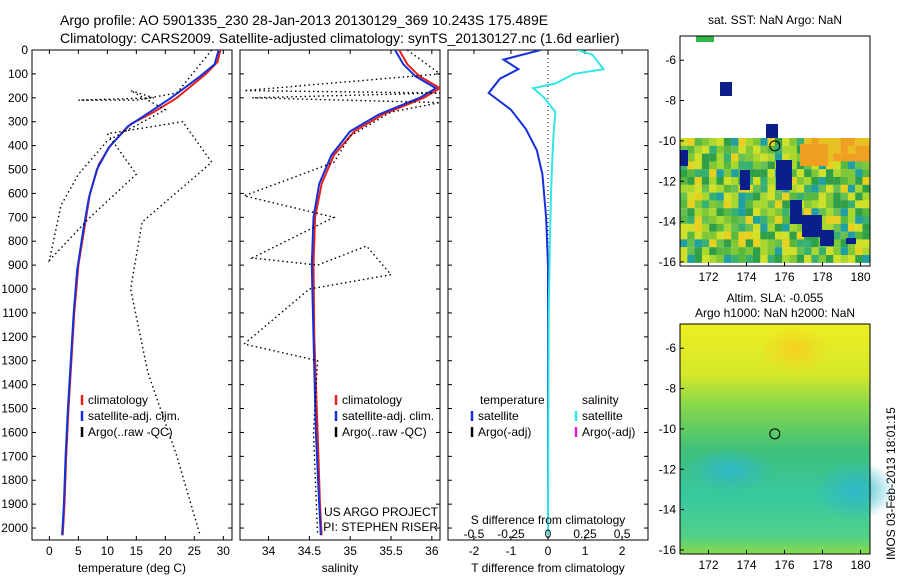 The image size is (900, 580). I want to click on x-tick-label: 10, so click(108, 551).